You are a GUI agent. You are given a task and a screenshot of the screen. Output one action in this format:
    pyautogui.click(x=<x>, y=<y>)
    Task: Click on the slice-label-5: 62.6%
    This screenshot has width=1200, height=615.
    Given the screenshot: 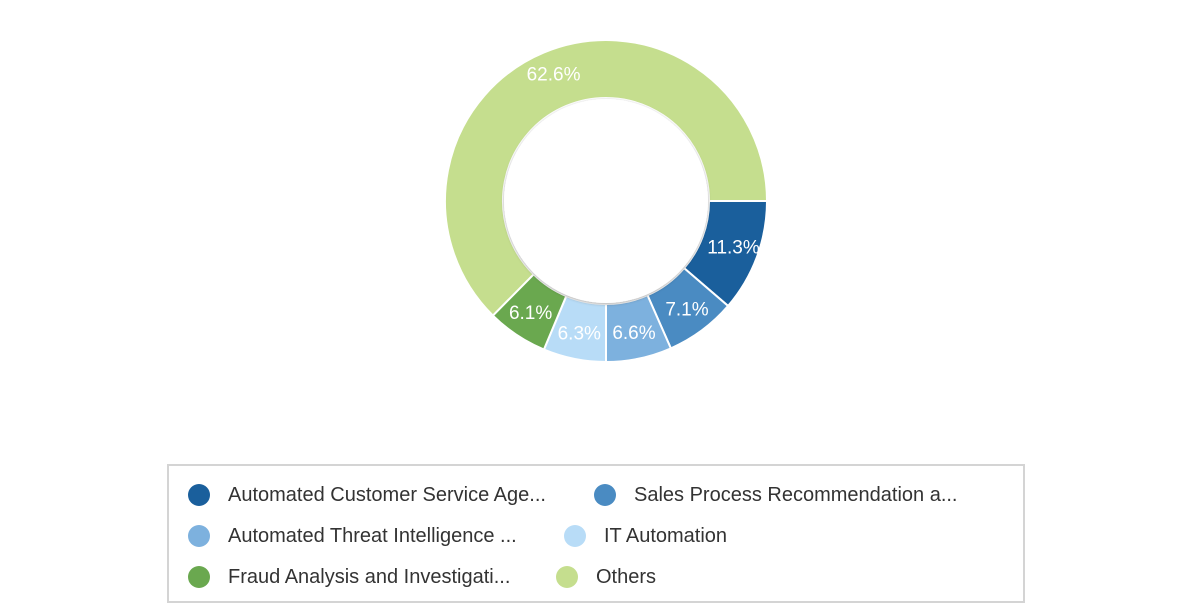 What is the action you would take?
    pyautogui.click(x=554, y=75)
    